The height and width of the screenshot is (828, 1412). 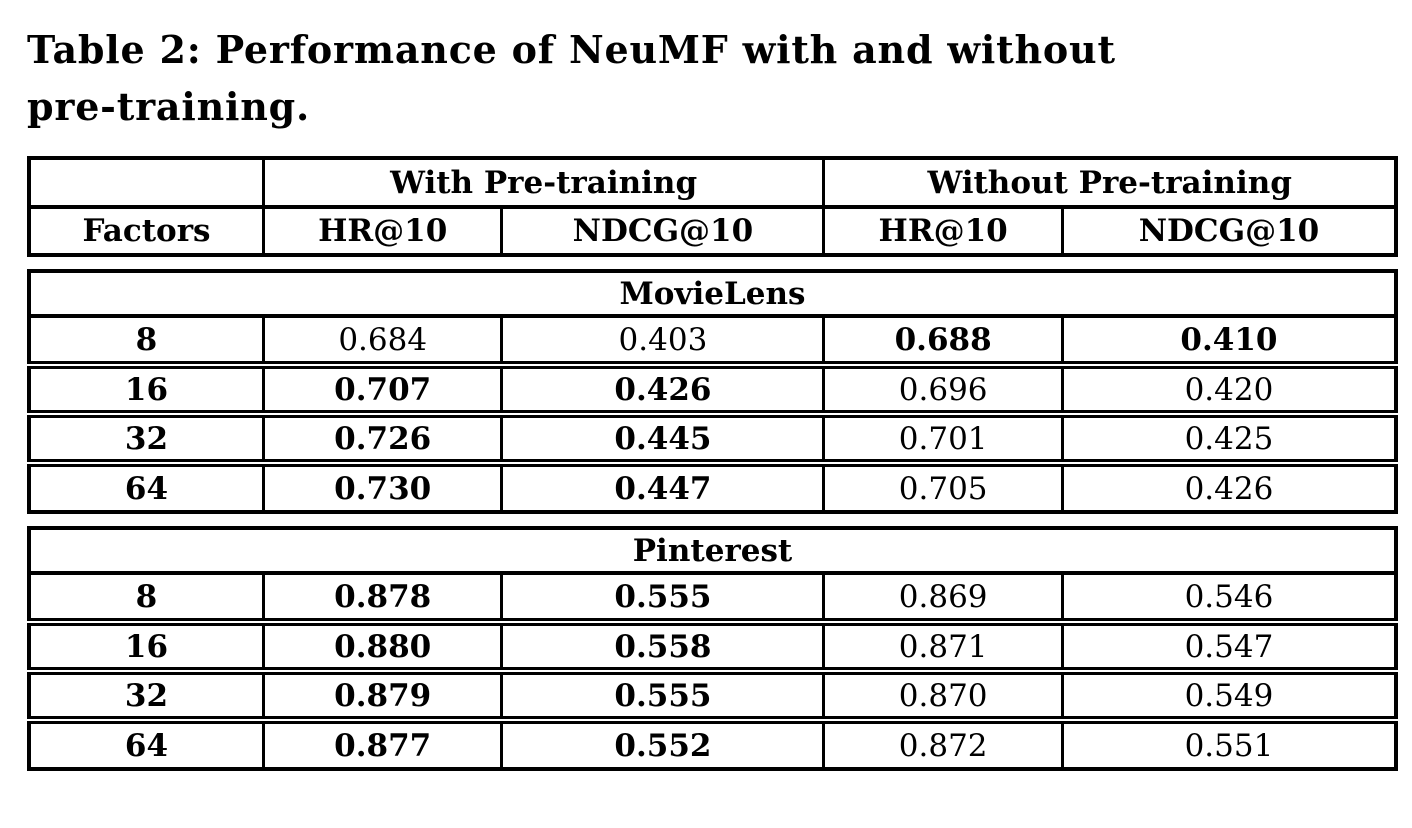 What do you see at coordinates (662, 230) in the screenshot?
I see `col-header-ndcg10-with: NDCG@10` at bounding box center [662, 230].